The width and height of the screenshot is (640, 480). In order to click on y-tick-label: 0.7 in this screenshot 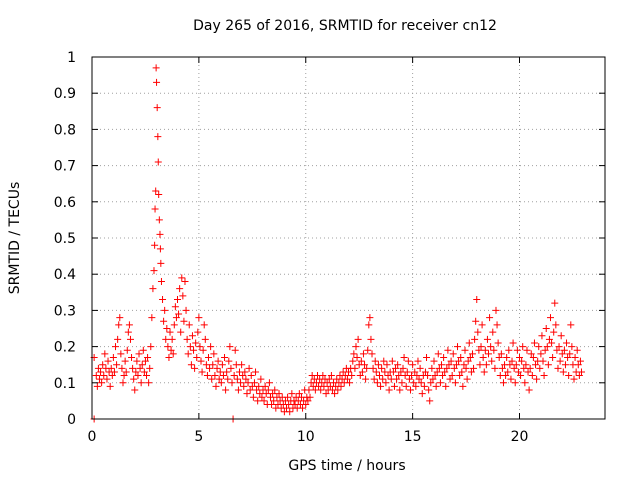, I will do `click(65, 167)`.